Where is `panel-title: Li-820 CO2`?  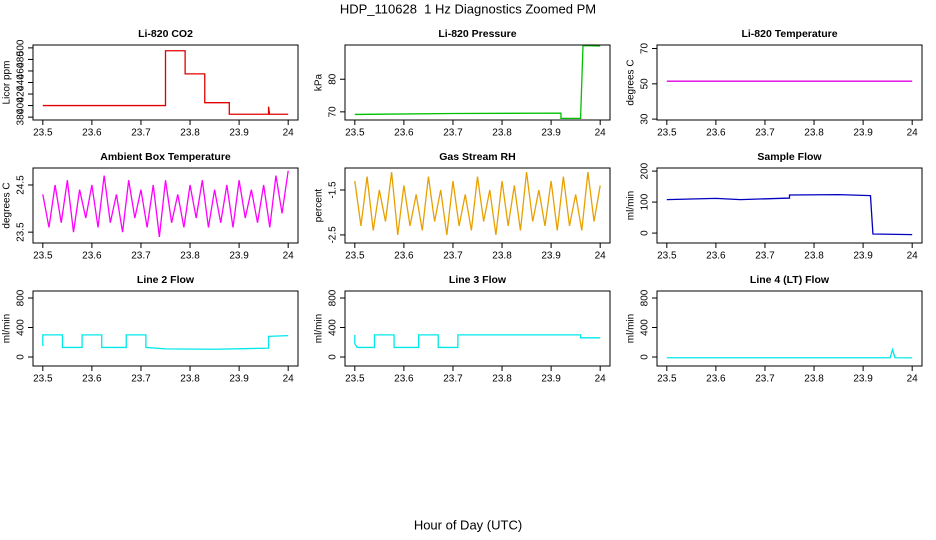 panel-title: Li-820 CO2 is located at coordinates (165, 34).